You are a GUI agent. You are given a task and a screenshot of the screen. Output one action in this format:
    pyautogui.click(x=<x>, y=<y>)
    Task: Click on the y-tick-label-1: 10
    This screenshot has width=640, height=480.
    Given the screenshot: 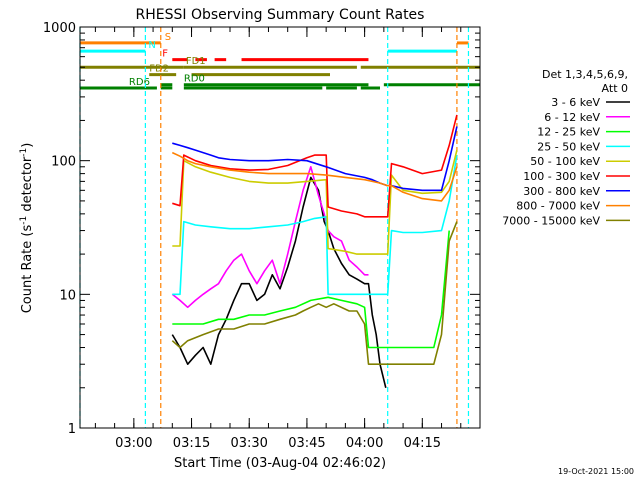 What is the action you would take?
    pyautogui.click(x=67, y=295)
    